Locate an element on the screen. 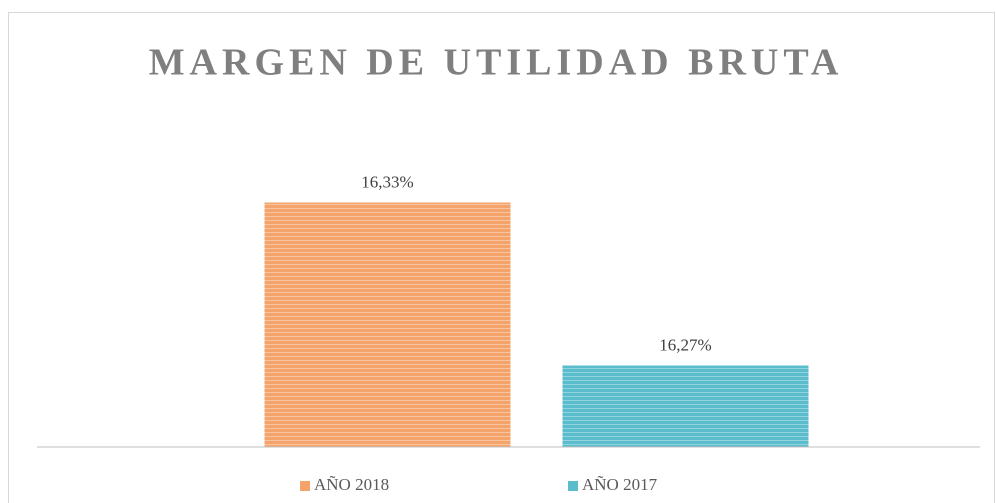 The width and height of the screenshot is (996, 503). legend-label: AÑO 2017 is located at coordinates (620, 484).